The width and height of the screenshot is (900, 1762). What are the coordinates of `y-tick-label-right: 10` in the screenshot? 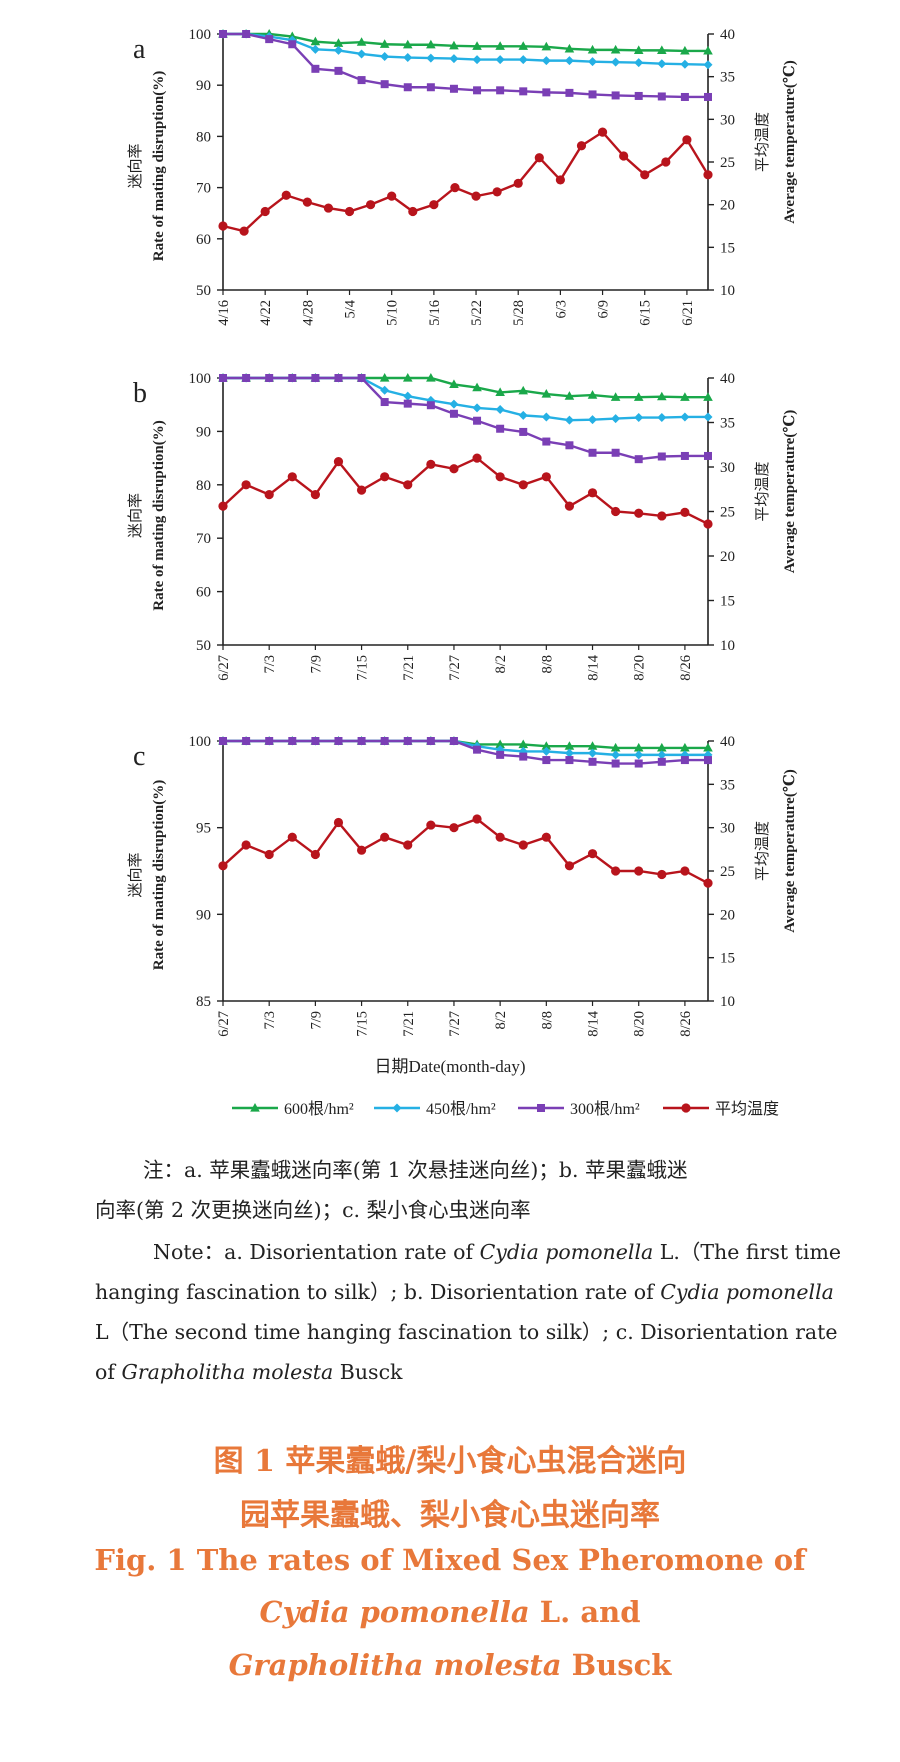 It's located at (727, 1002).